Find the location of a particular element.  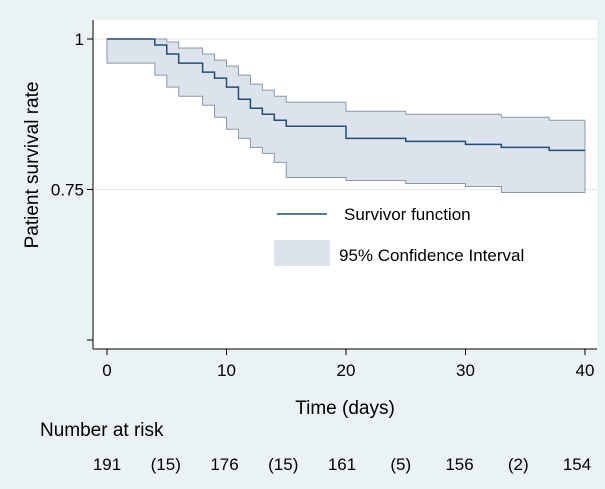

x-axis-label: Time (days) is located at coordinates (345, 408).